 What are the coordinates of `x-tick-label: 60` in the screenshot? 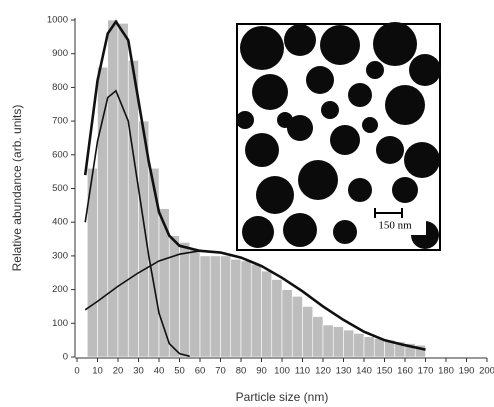 It's located at (200, 371).